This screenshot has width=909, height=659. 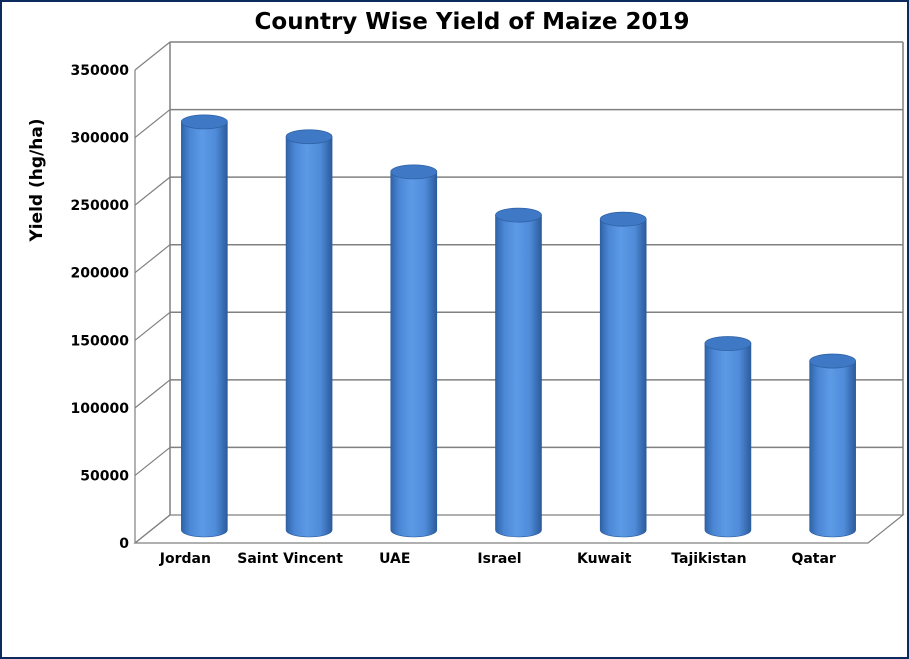 I want to click on x-tick-label: UAE, so click(x=394, y=559).